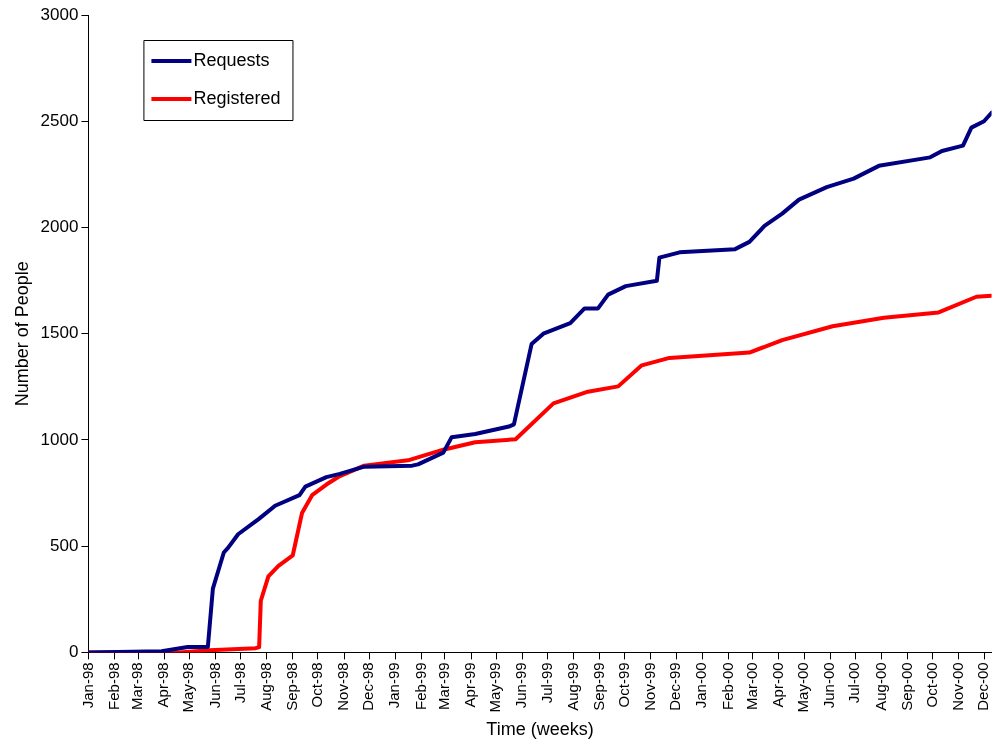  I want to click on x-tick-label: Jul-99, so click(546, 683).